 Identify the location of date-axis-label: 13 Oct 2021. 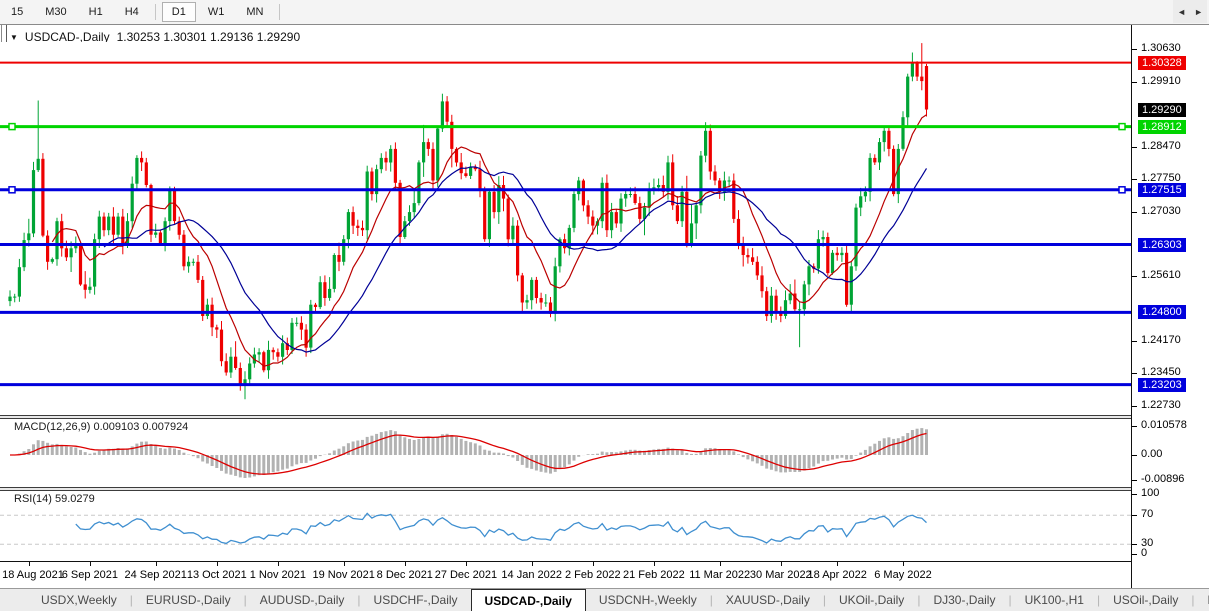
(216, 575).